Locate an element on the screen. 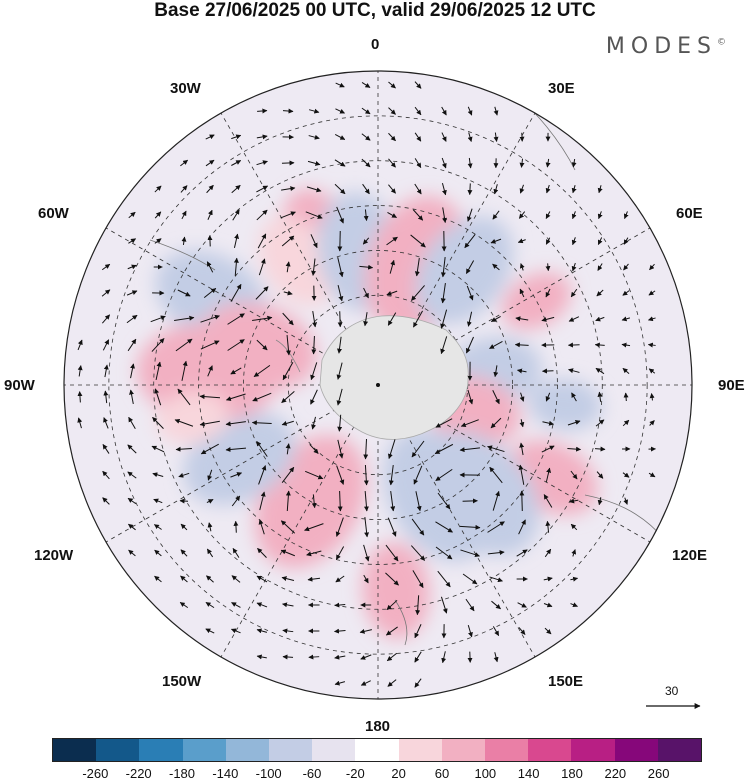 The width and height of the screenshot is (750, 783). colorbar-tick-label: 220 is located at coordinates (615, 773).